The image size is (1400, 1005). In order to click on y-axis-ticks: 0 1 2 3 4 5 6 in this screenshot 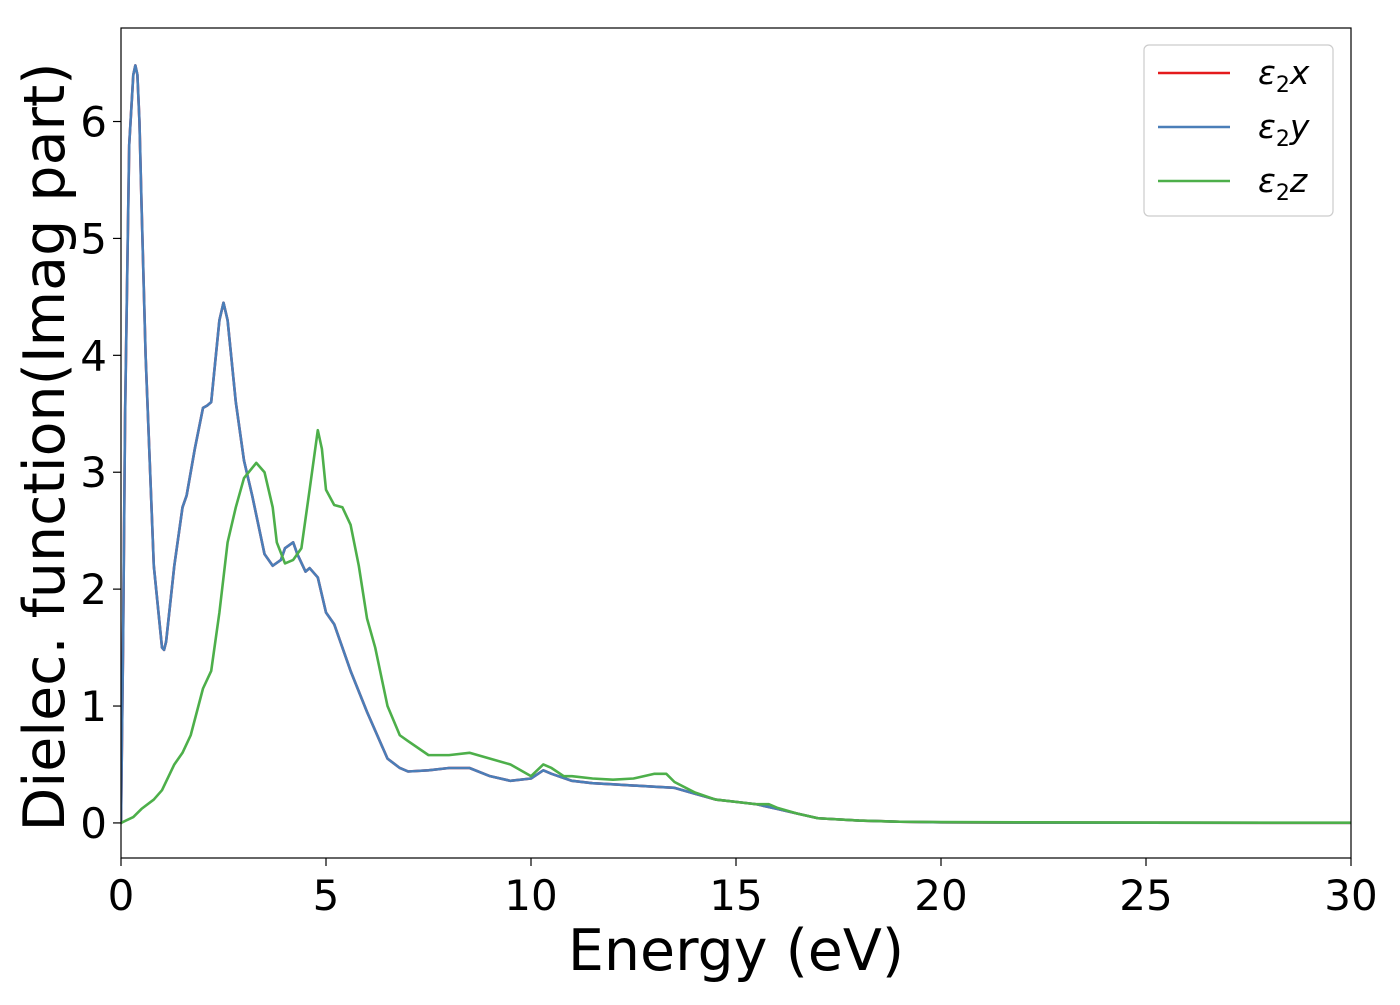, I will do `click(100, 473)`.